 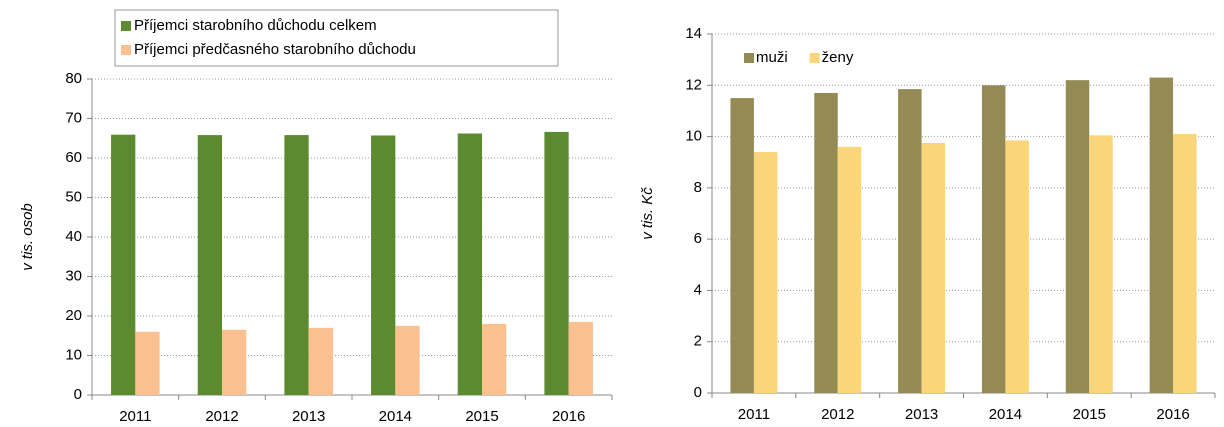 I want to click on y-tick-label: 20, so click(x=73, y=315).